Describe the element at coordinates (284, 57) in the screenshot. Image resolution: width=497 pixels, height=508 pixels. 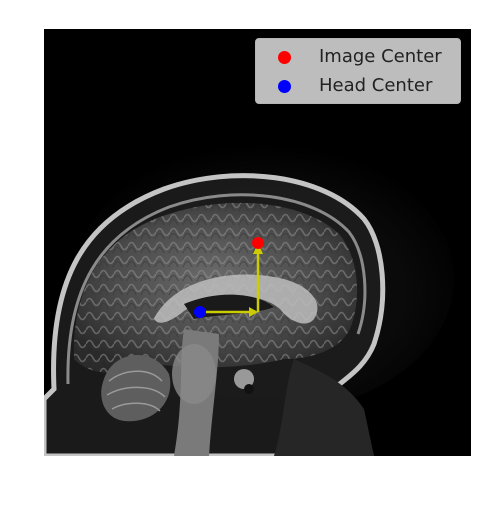
I see `red-dot-icon` at that location.